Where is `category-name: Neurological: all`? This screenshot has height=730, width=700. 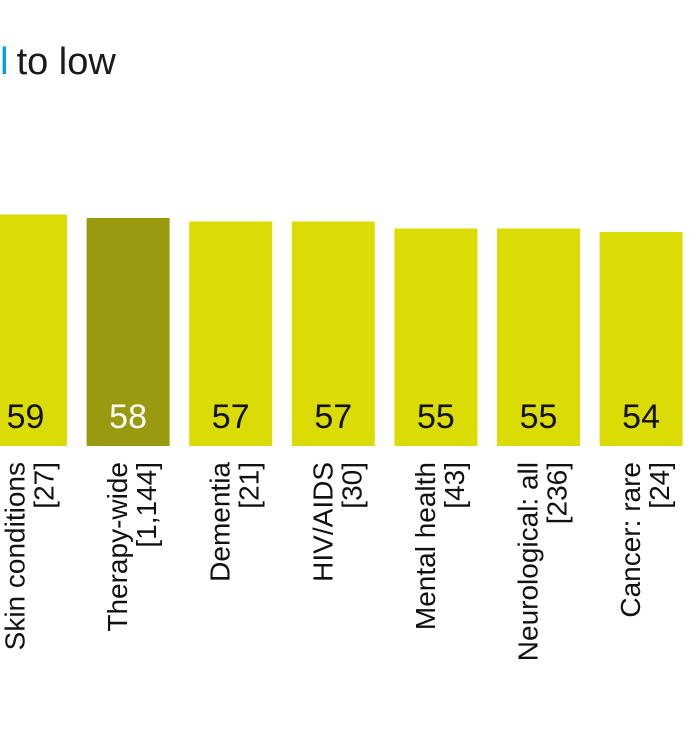 category-name: Neurological: all is located at coordinates (528, 561).